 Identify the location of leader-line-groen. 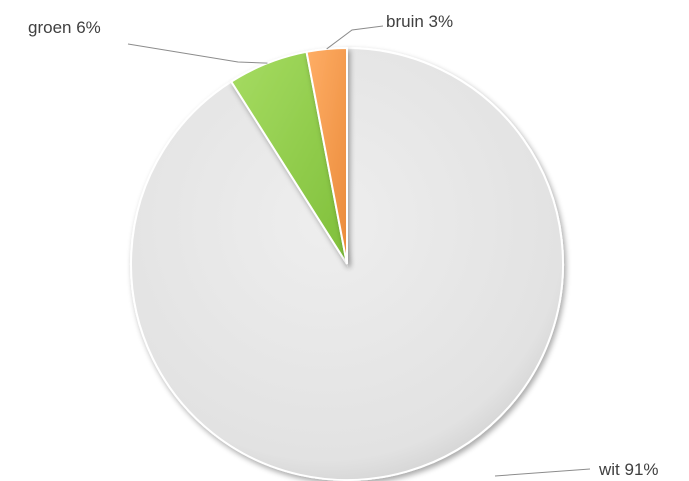
(197, 53).